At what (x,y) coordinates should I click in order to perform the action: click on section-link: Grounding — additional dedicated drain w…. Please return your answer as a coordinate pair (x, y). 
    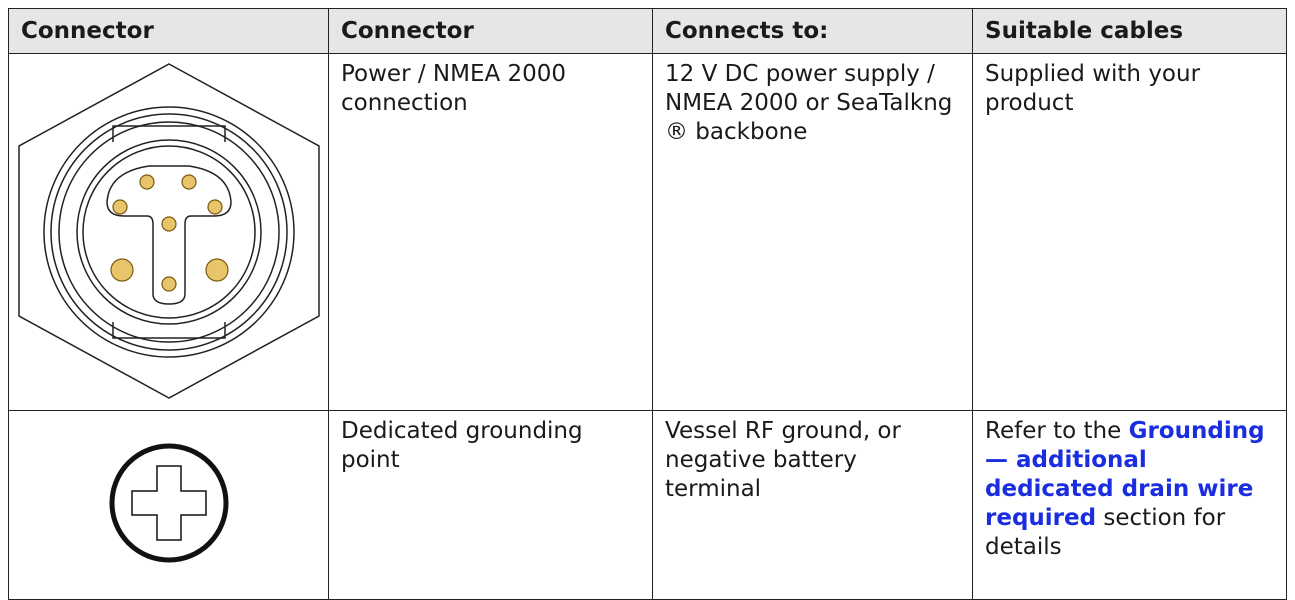
    Looking at the image, I should click on (1125, 474).